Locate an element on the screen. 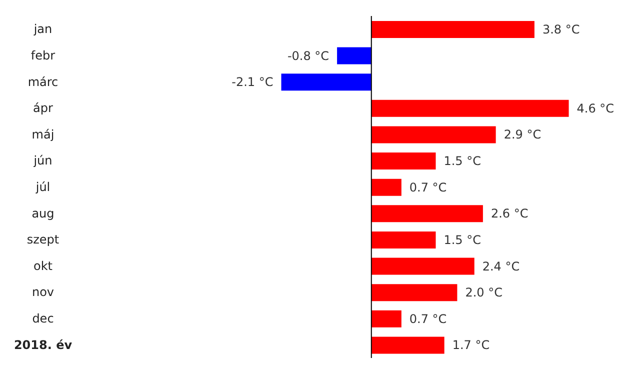 This screenshot has height=367, width=640. y-tick-label: jún is located at coordinates (42, 161).